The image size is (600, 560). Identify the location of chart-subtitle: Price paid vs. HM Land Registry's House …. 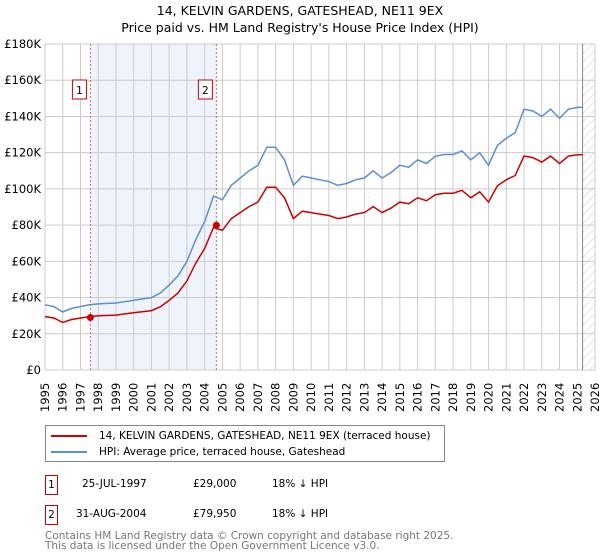
(300, 27).